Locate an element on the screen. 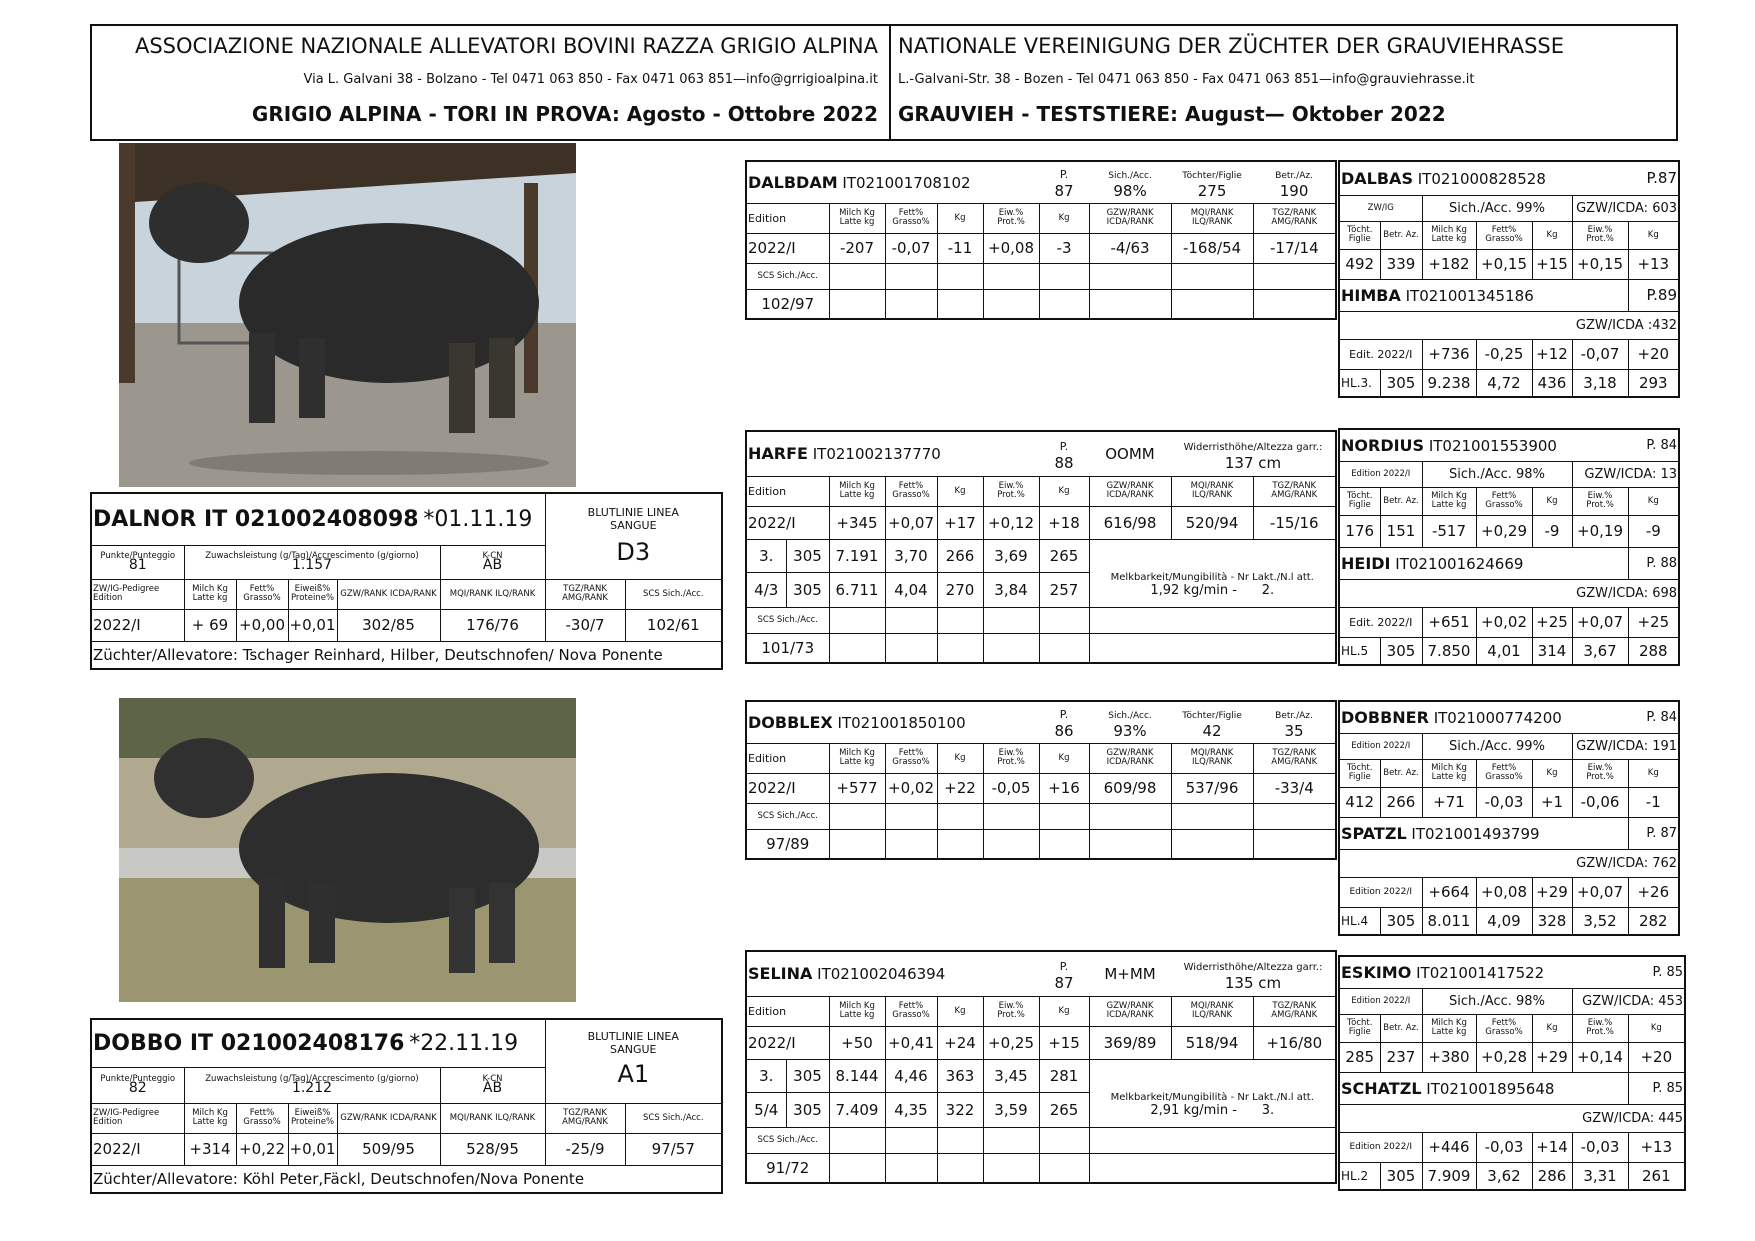  selina-id: IT021002046394 is located at coordinates (881, 974).